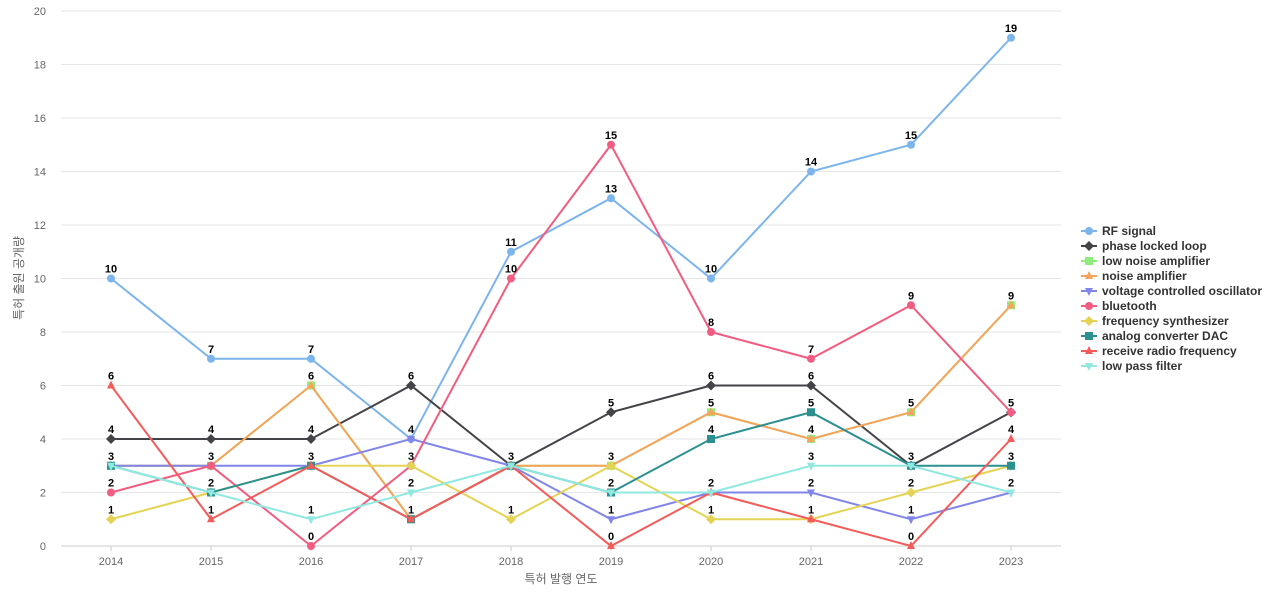 The height and width of the screenshot is (600, 1280). I want to click on legend-item: low pass filter, so click(1131, 366).